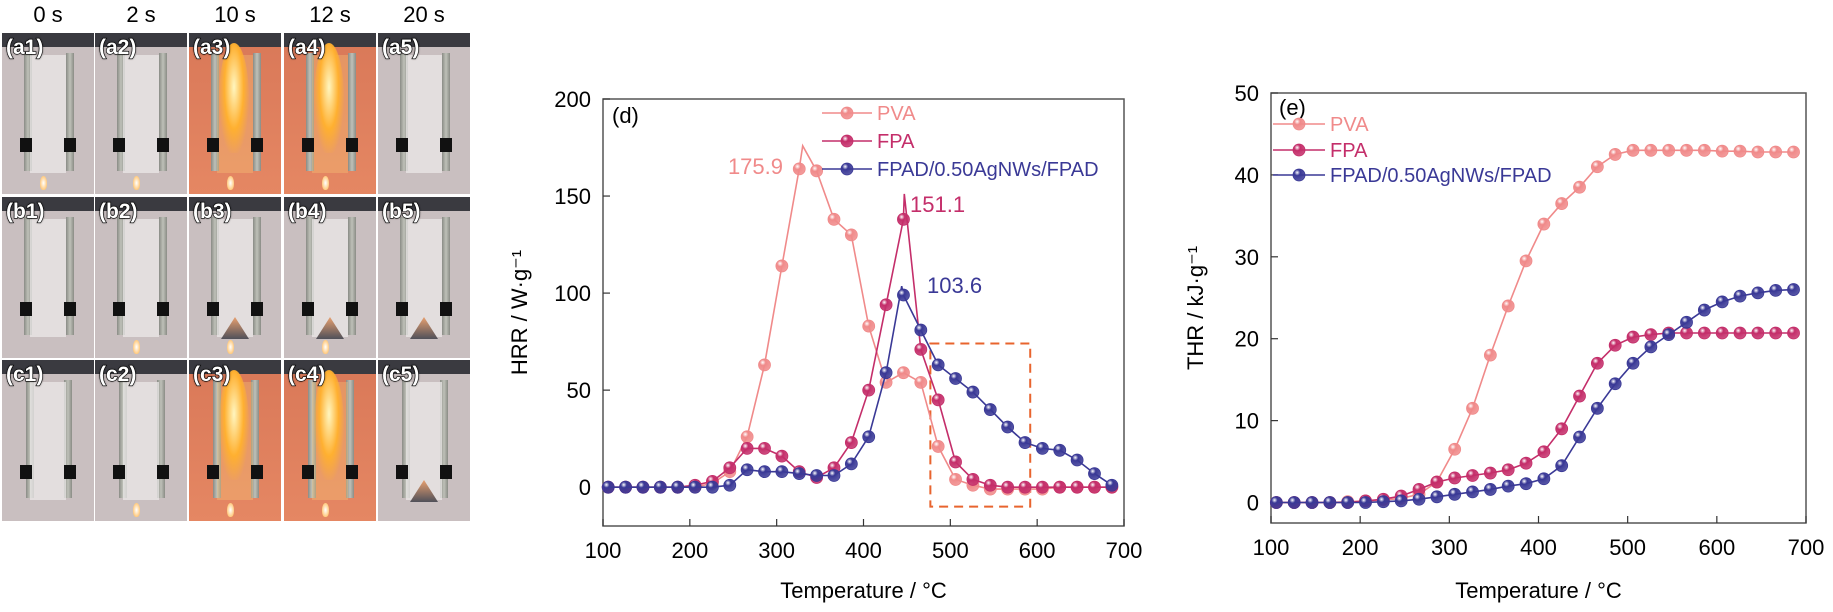 The image size is (1833, 612). Describe the element at coordinates (330, 277) in the screenshot. I see `photo-tile: (b4)` at that location.